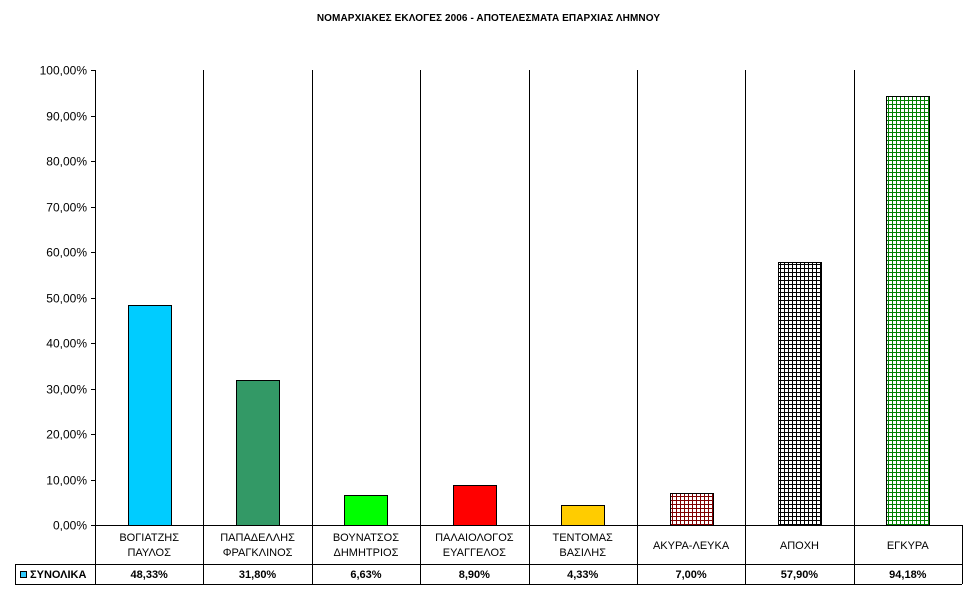 This screenshot has height=600, width=977. I want to click on category-label: ΑΠΟΧΗ, so click(799, 546).